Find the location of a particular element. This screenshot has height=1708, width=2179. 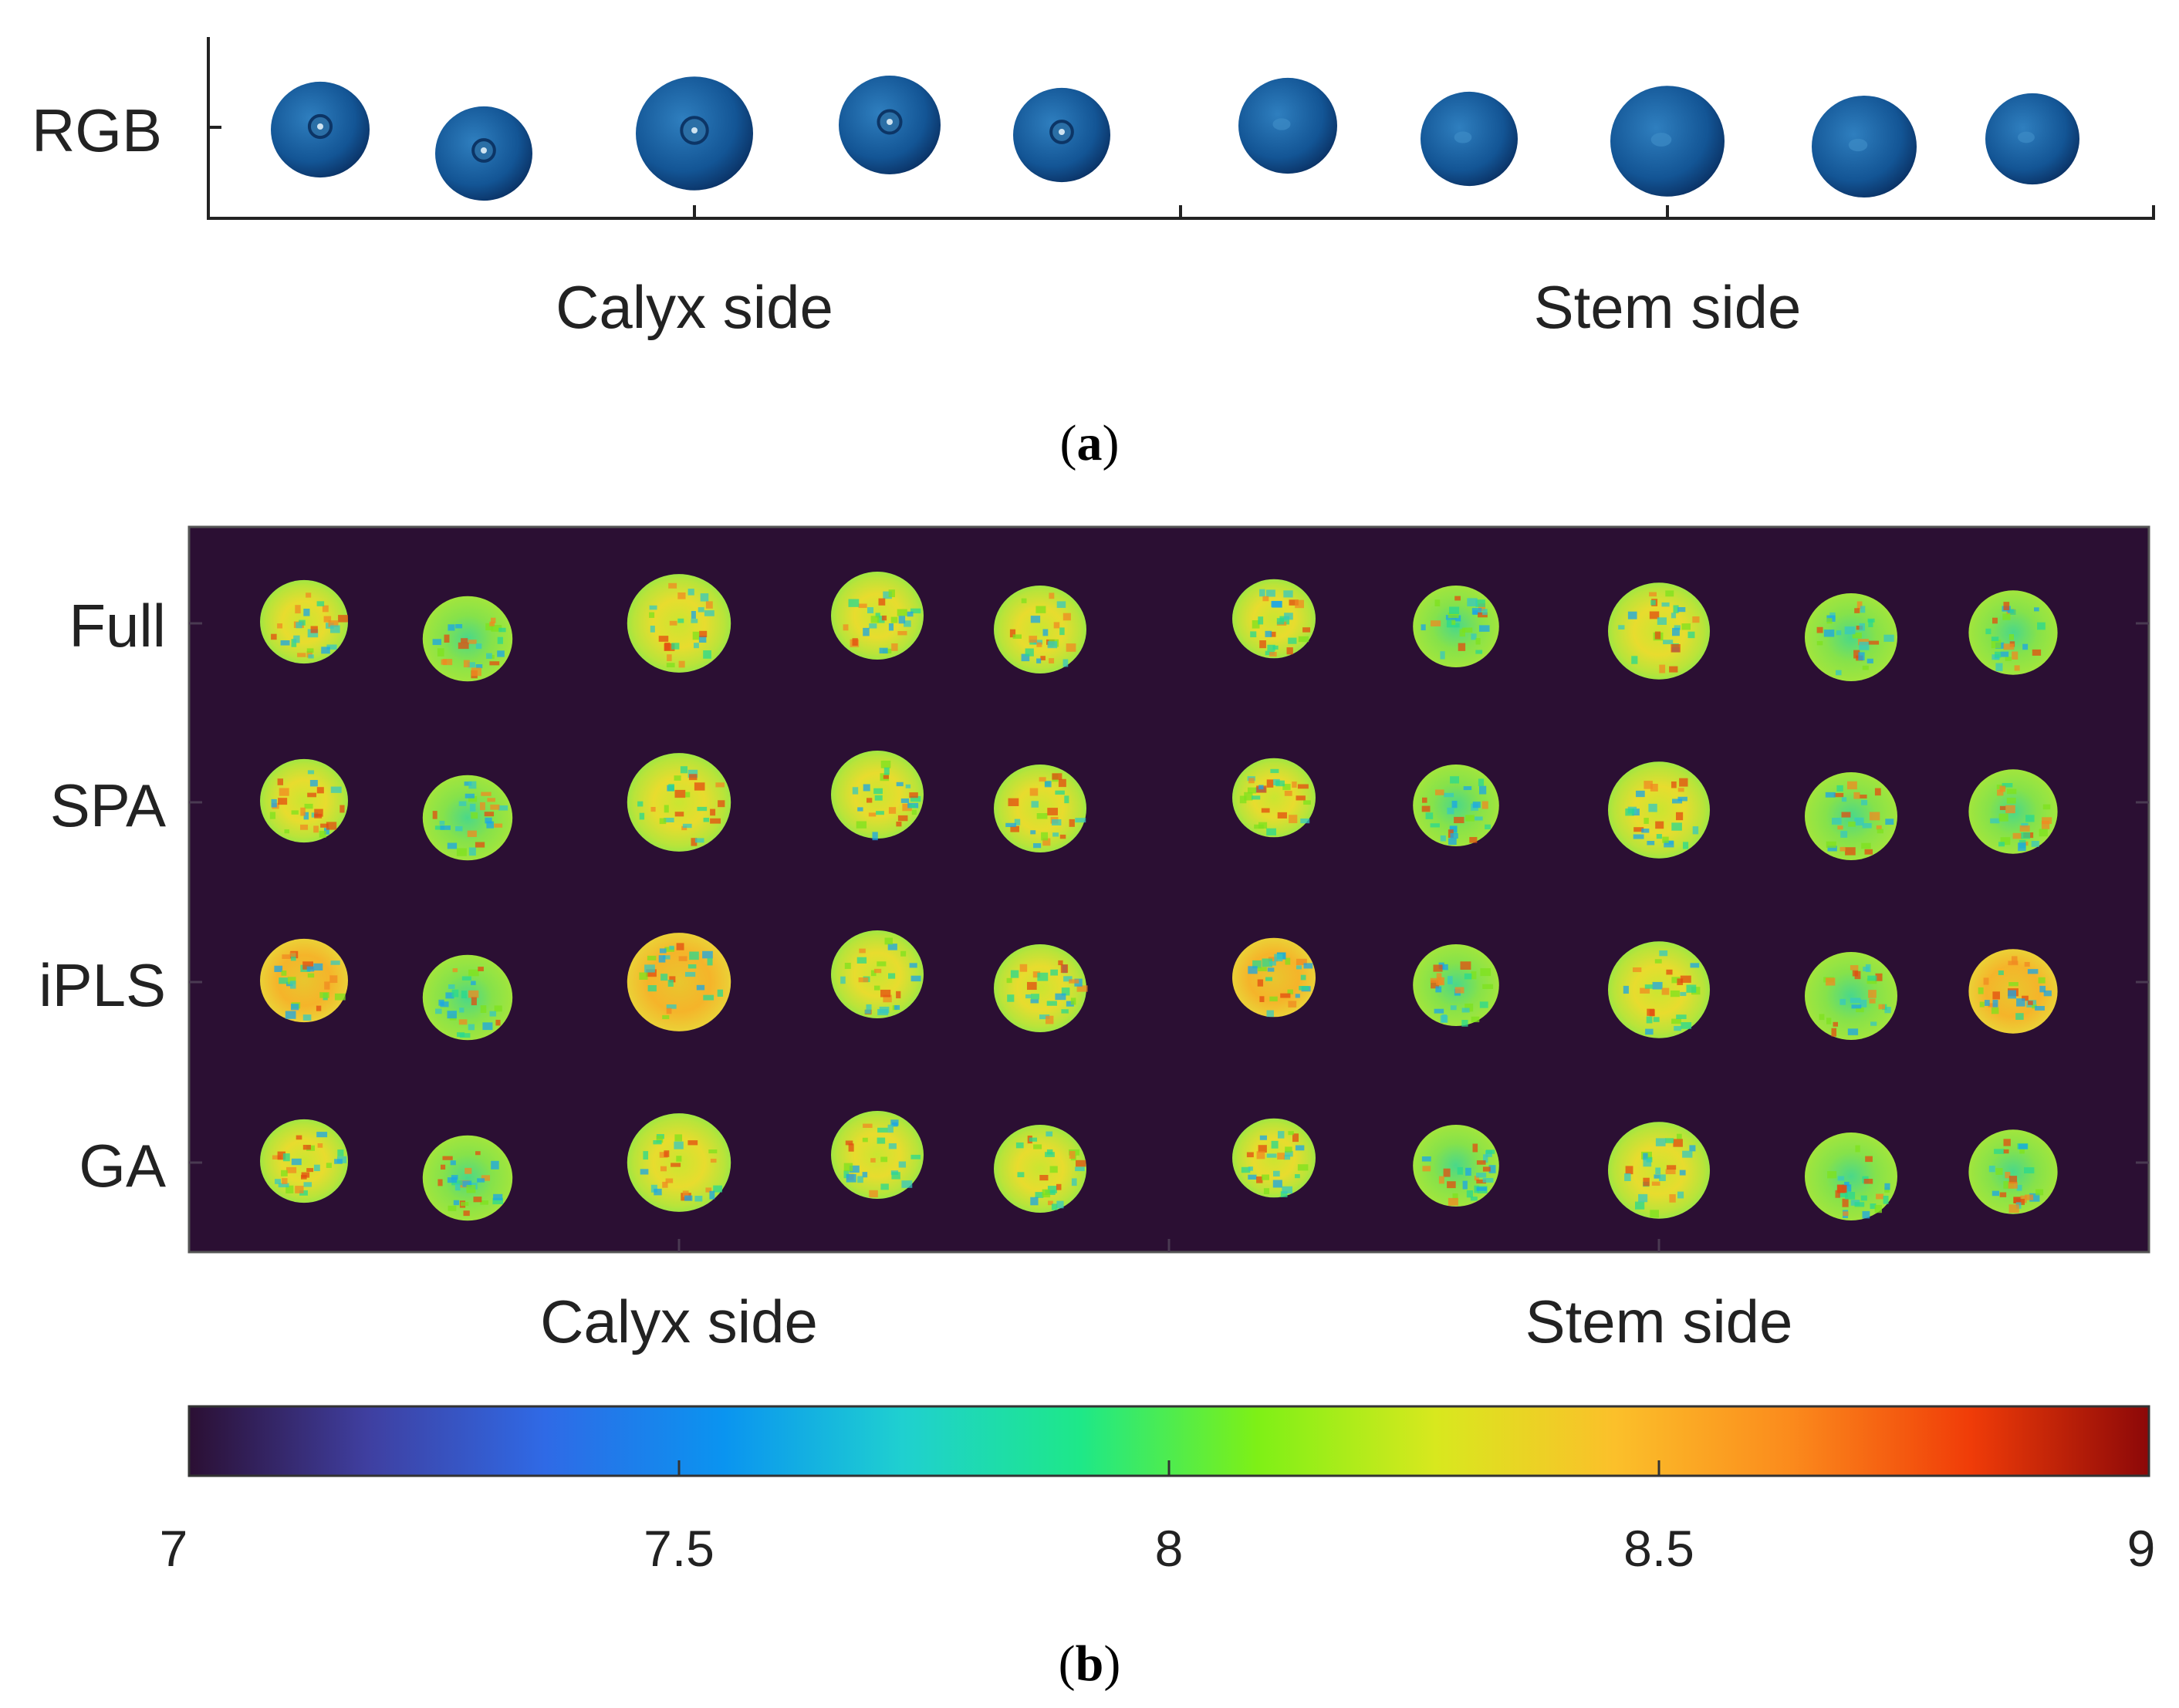

rgb-berry is located at coordinates (320, 130).